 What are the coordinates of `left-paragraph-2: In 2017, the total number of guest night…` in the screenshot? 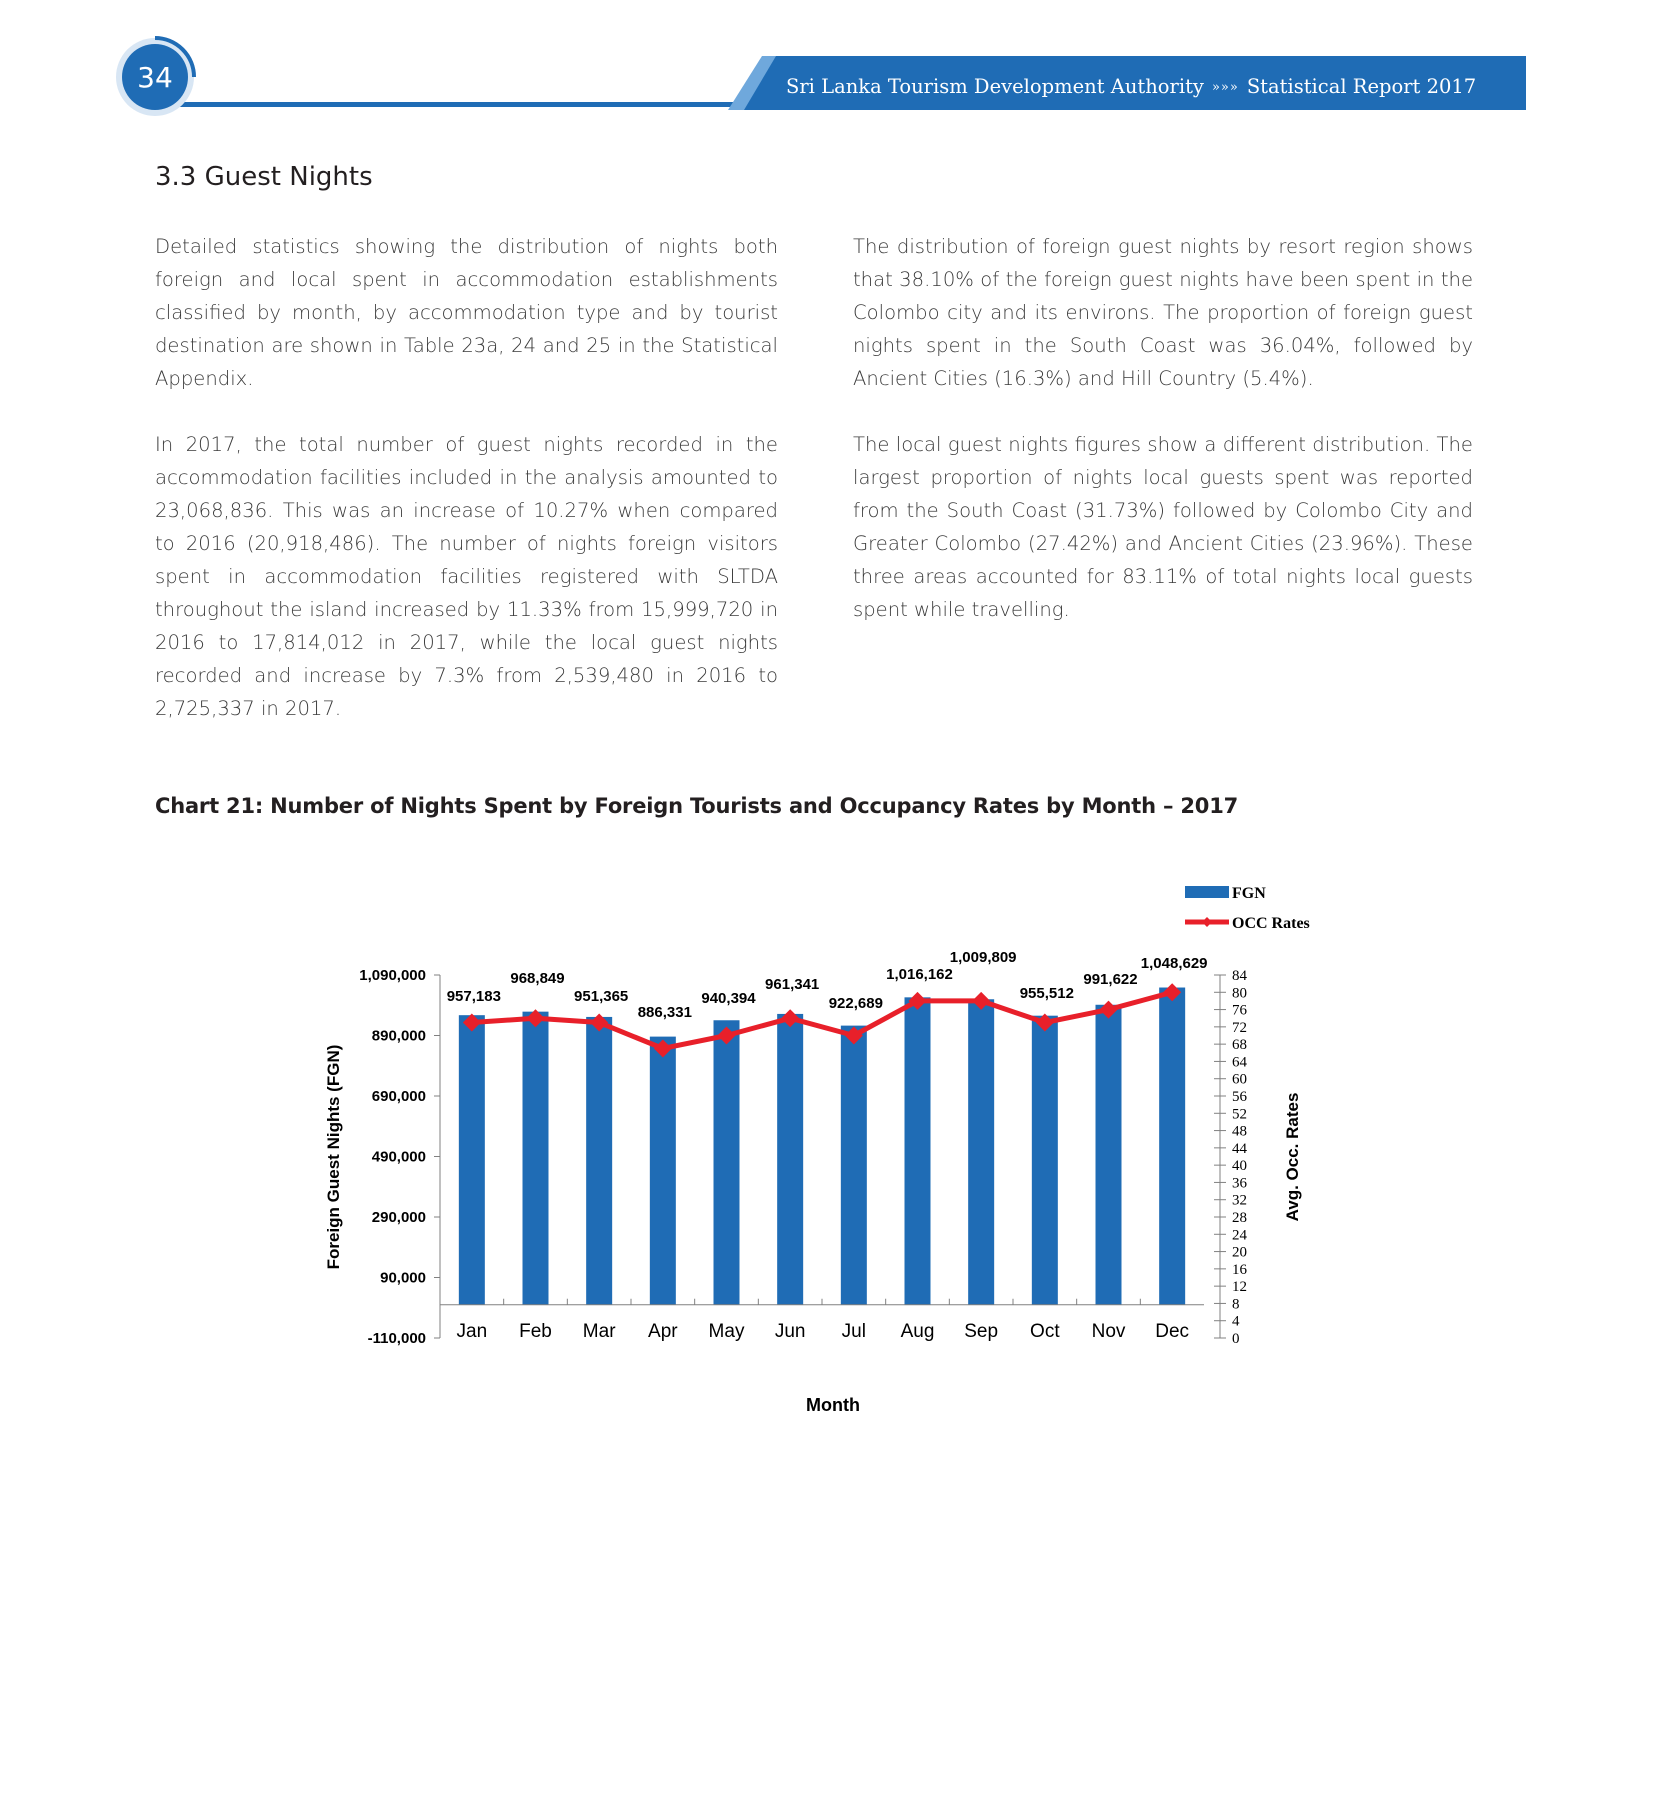 It's located at (466, 576).